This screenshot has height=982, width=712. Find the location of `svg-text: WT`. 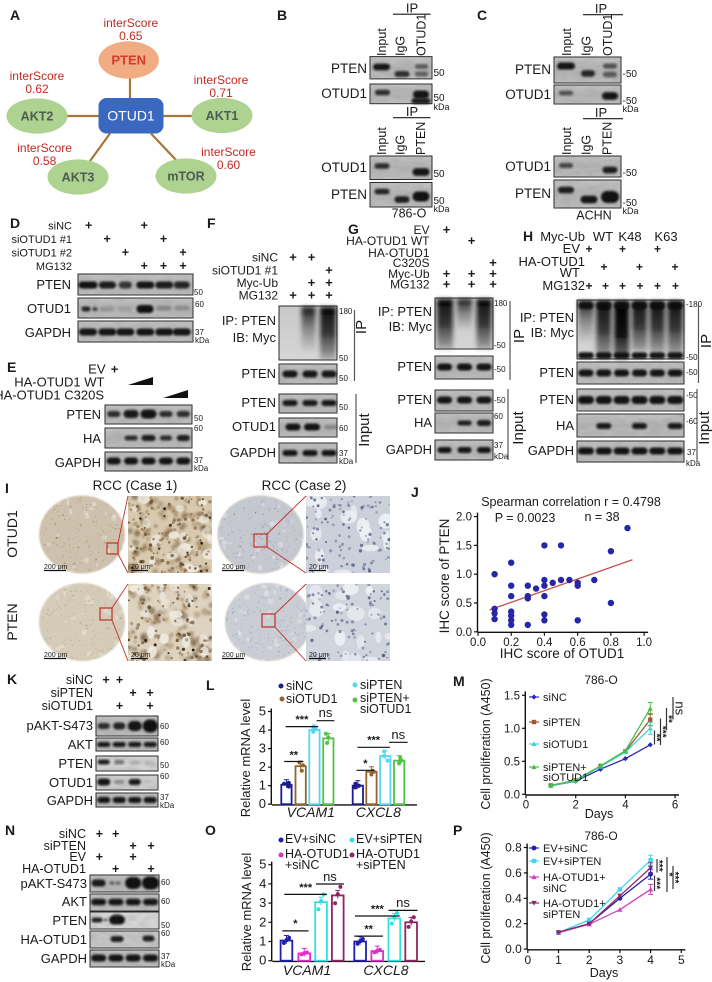

svg-text: WT is located at coordinates (603, 236).